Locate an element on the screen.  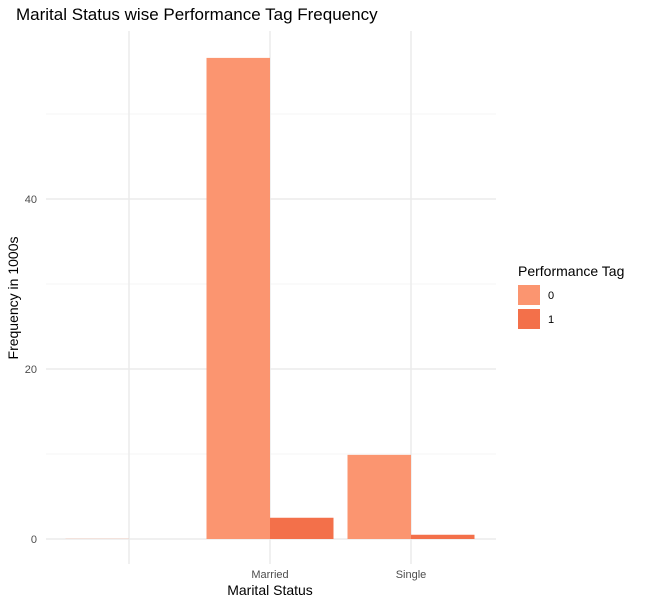
x-axis-title: Marital Status is located at coordinates (270, 590).